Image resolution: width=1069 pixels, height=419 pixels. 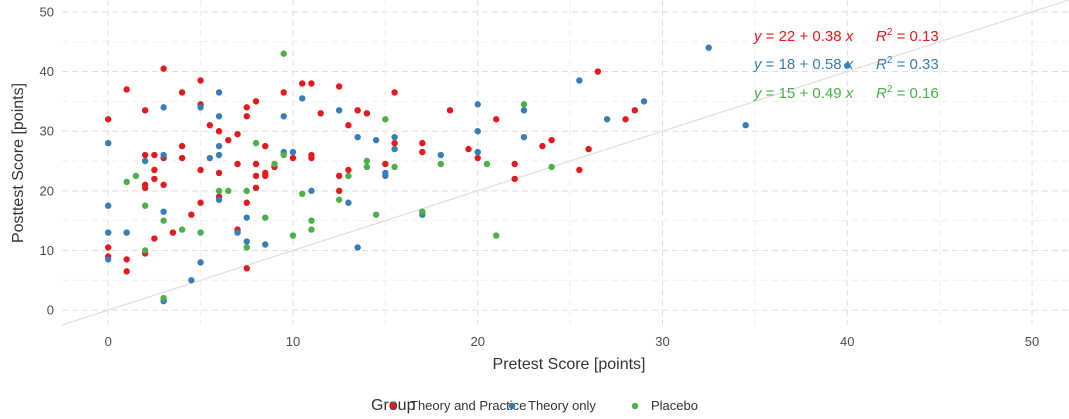 What do you see at coordinates (477, 341) in the screenshot?
I see `x-tick-label: 20` at bounding box center [477, 341].